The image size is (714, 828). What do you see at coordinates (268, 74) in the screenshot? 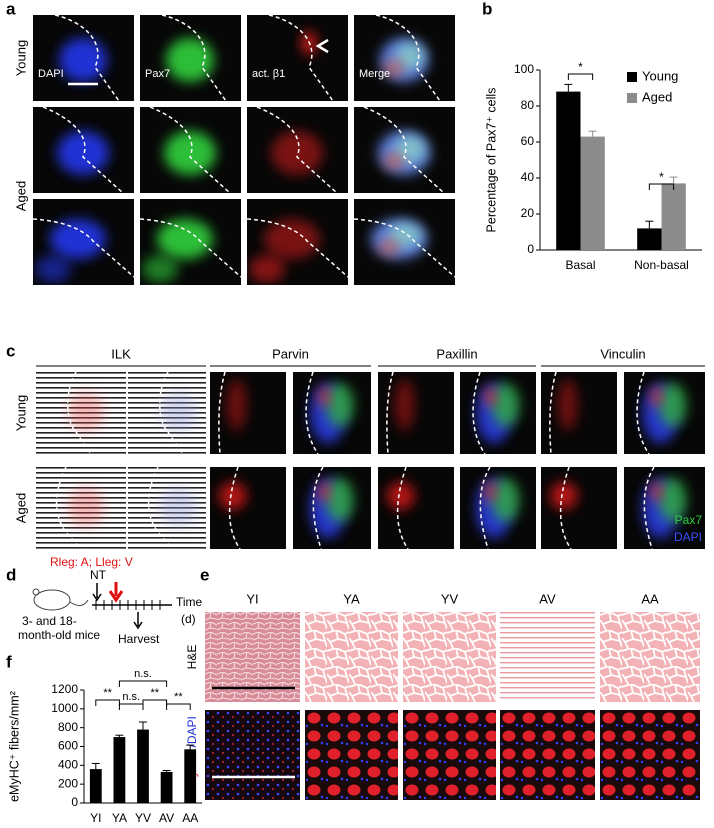
I see `image-label: act. β1` at bounding box center [268, 74].